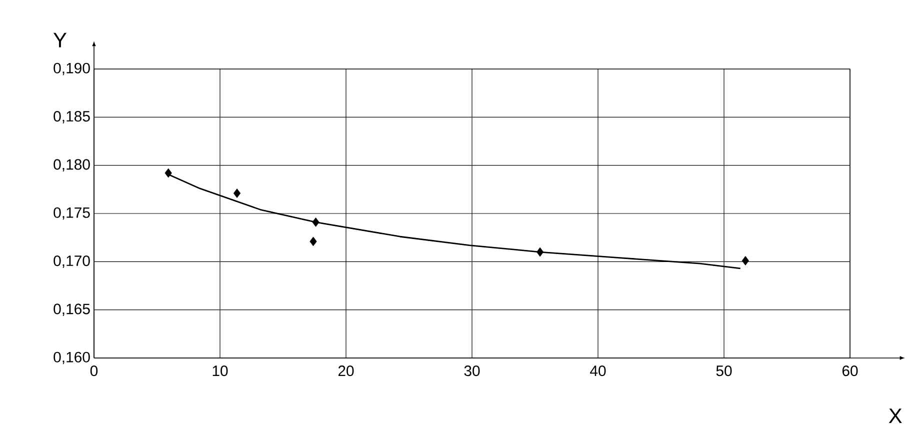 Image resolution: width=908 pixels, height=443 pixels. Describe the element at coordinates (895, 415) in the screenshot. I see `x-axis-title: X` at that location.